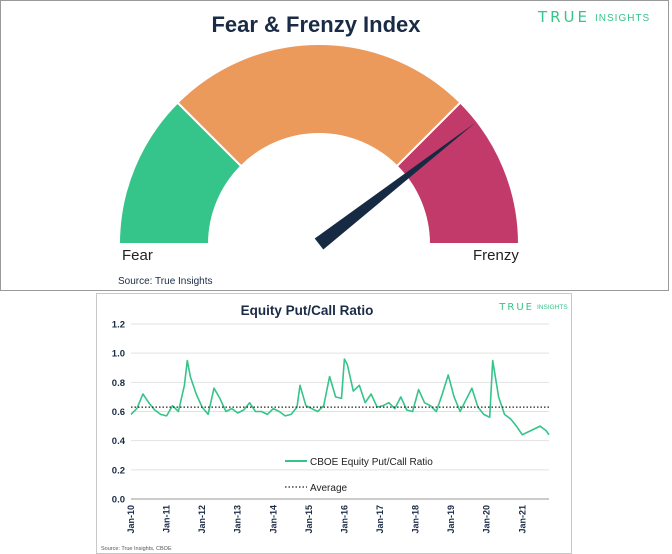 The image size is (672, 554). I want to click on ratio-series, so click(340, 397).